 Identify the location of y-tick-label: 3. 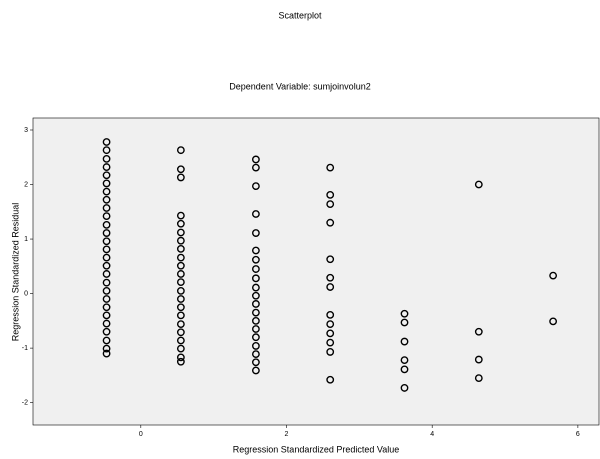
(26, 130).